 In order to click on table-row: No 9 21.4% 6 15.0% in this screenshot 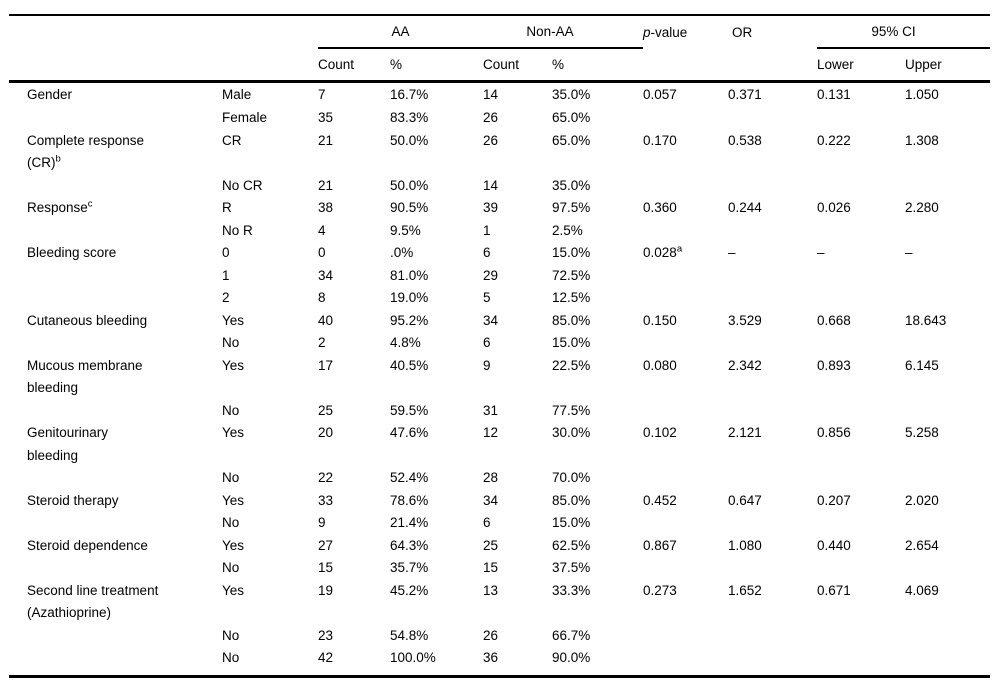, I will do `click(499, 523)`.